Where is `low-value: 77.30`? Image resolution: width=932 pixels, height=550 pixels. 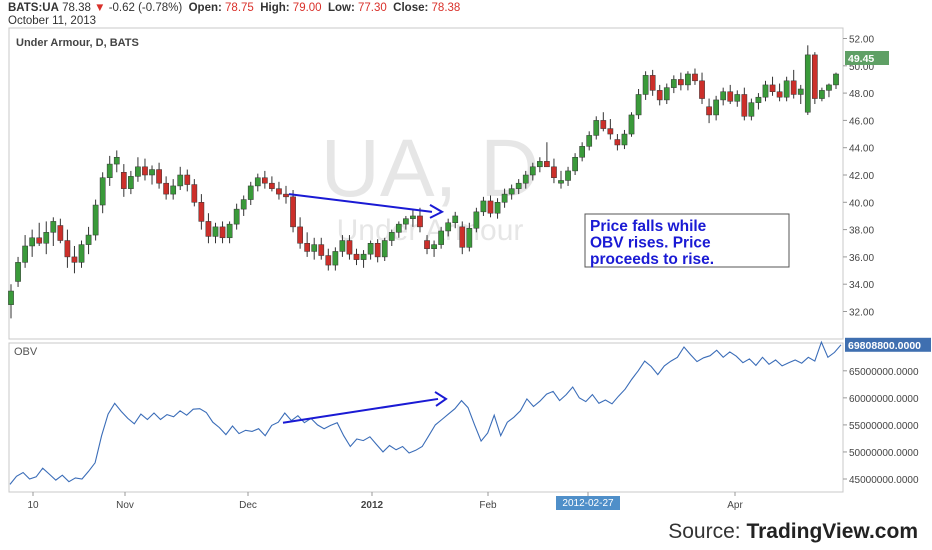
low-value: 77.30 is located at coordinates (372, 8).